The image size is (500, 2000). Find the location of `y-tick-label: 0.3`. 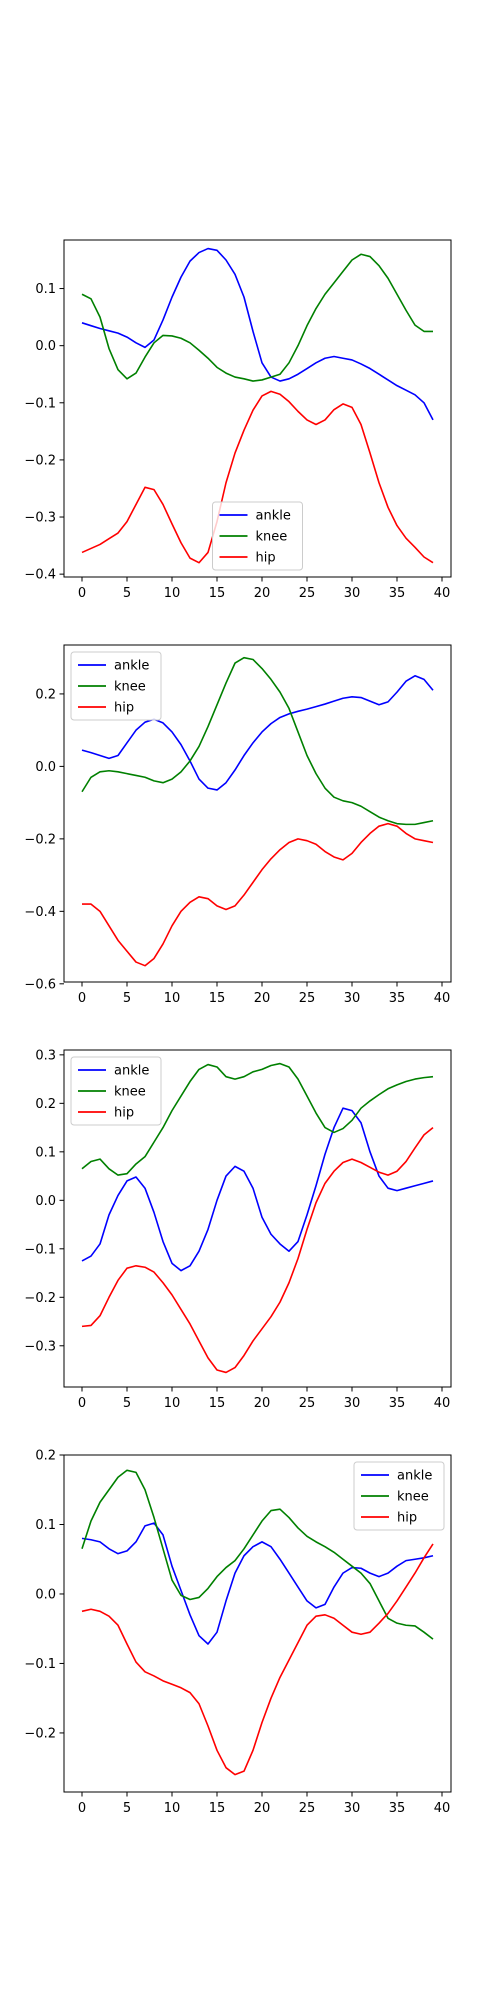

y-tick-label: 0.3 is located at coordinates (45, 1055).